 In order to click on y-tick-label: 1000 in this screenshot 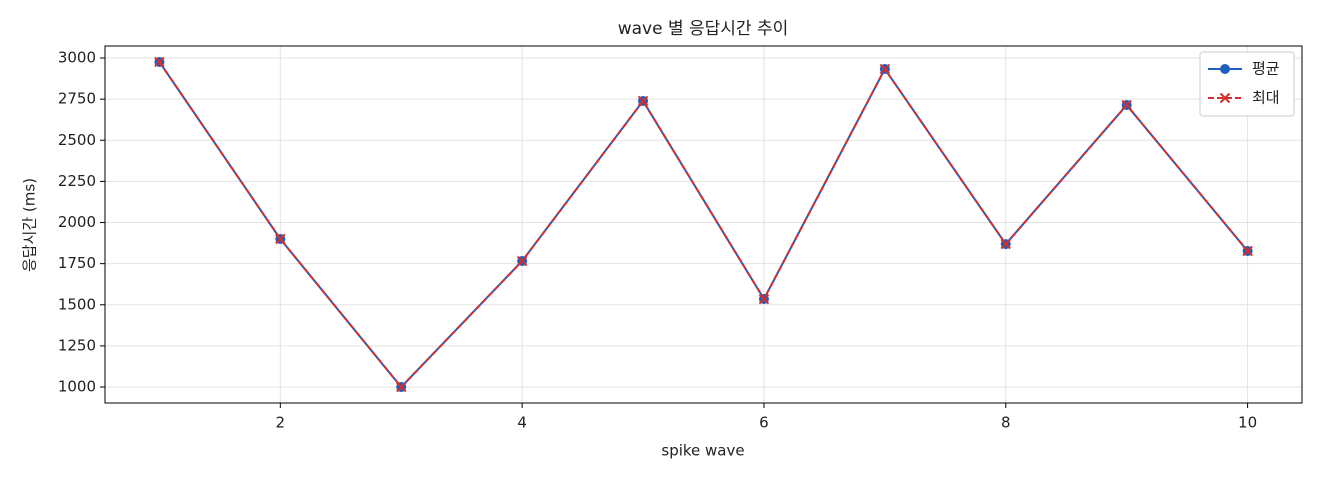, I will do `click(77, 387)`.